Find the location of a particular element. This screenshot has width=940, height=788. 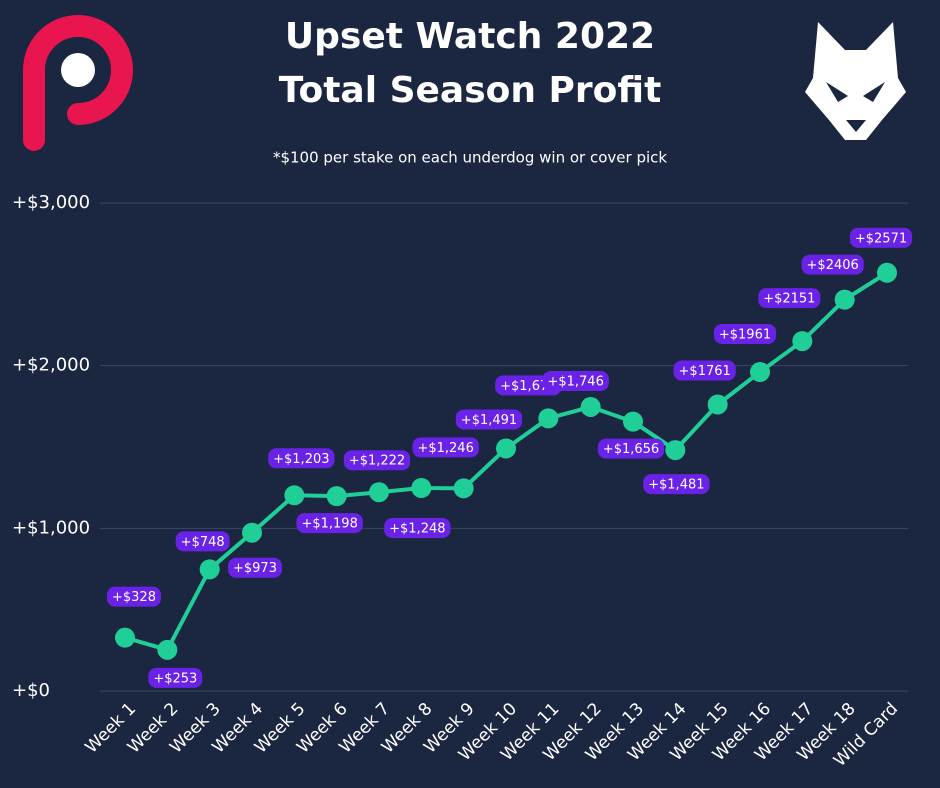

value-label-text: +$1,198 is located at coordinates (329, 524).